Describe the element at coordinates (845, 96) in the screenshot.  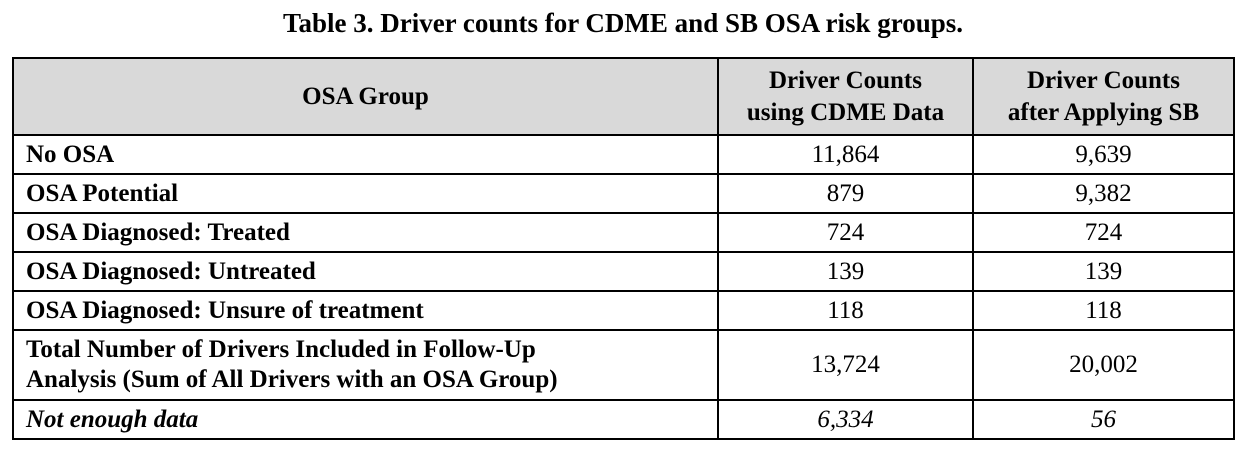
I see `header-cdme-counts: Driver Counts using CDME Data` at that location.